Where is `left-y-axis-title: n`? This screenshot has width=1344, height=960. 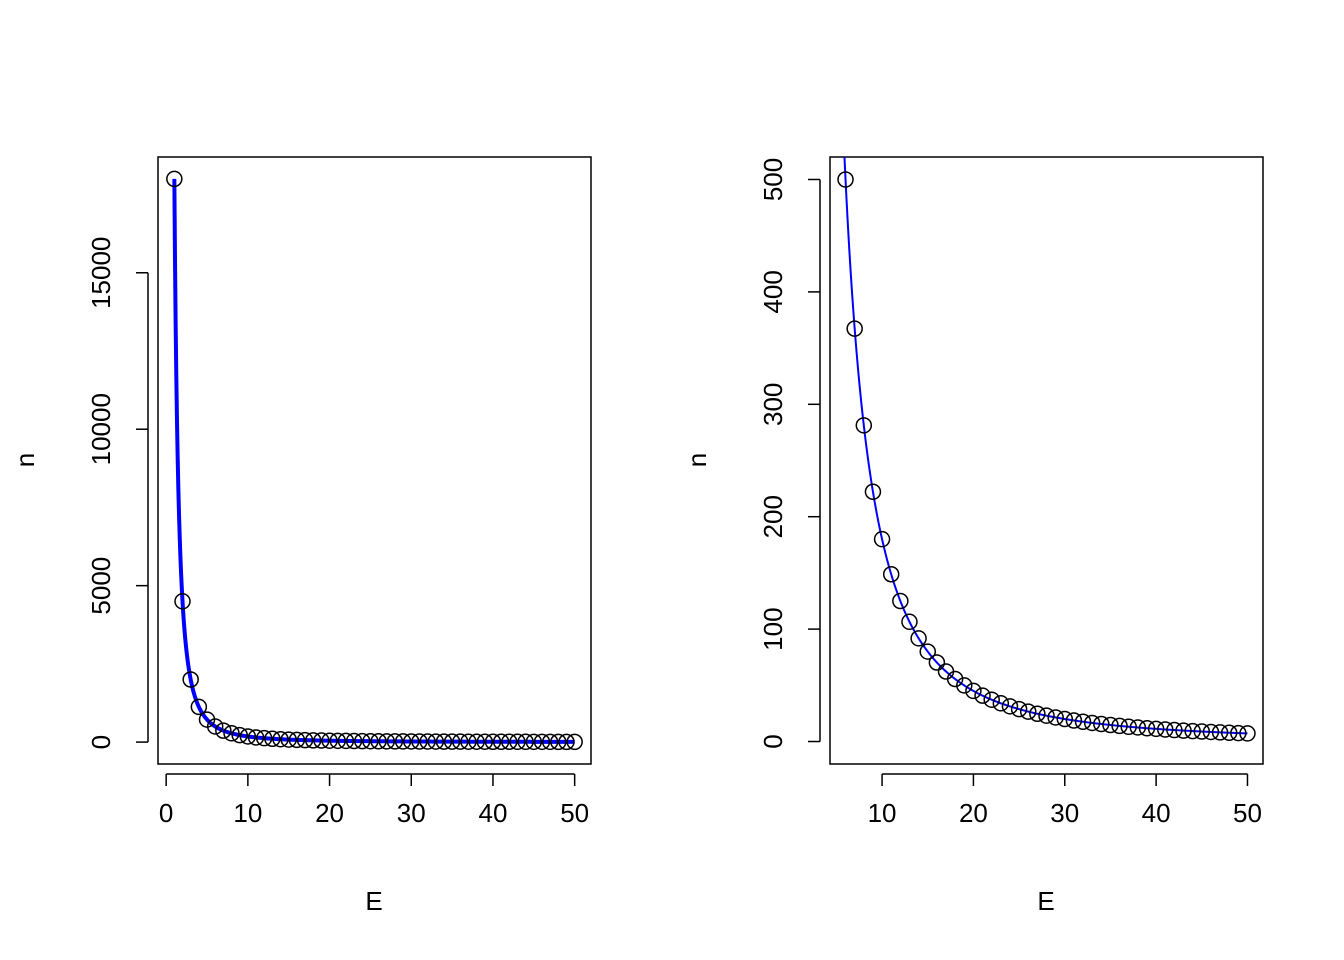 left-y-axis-title: n is located at coordinates (25, 460).